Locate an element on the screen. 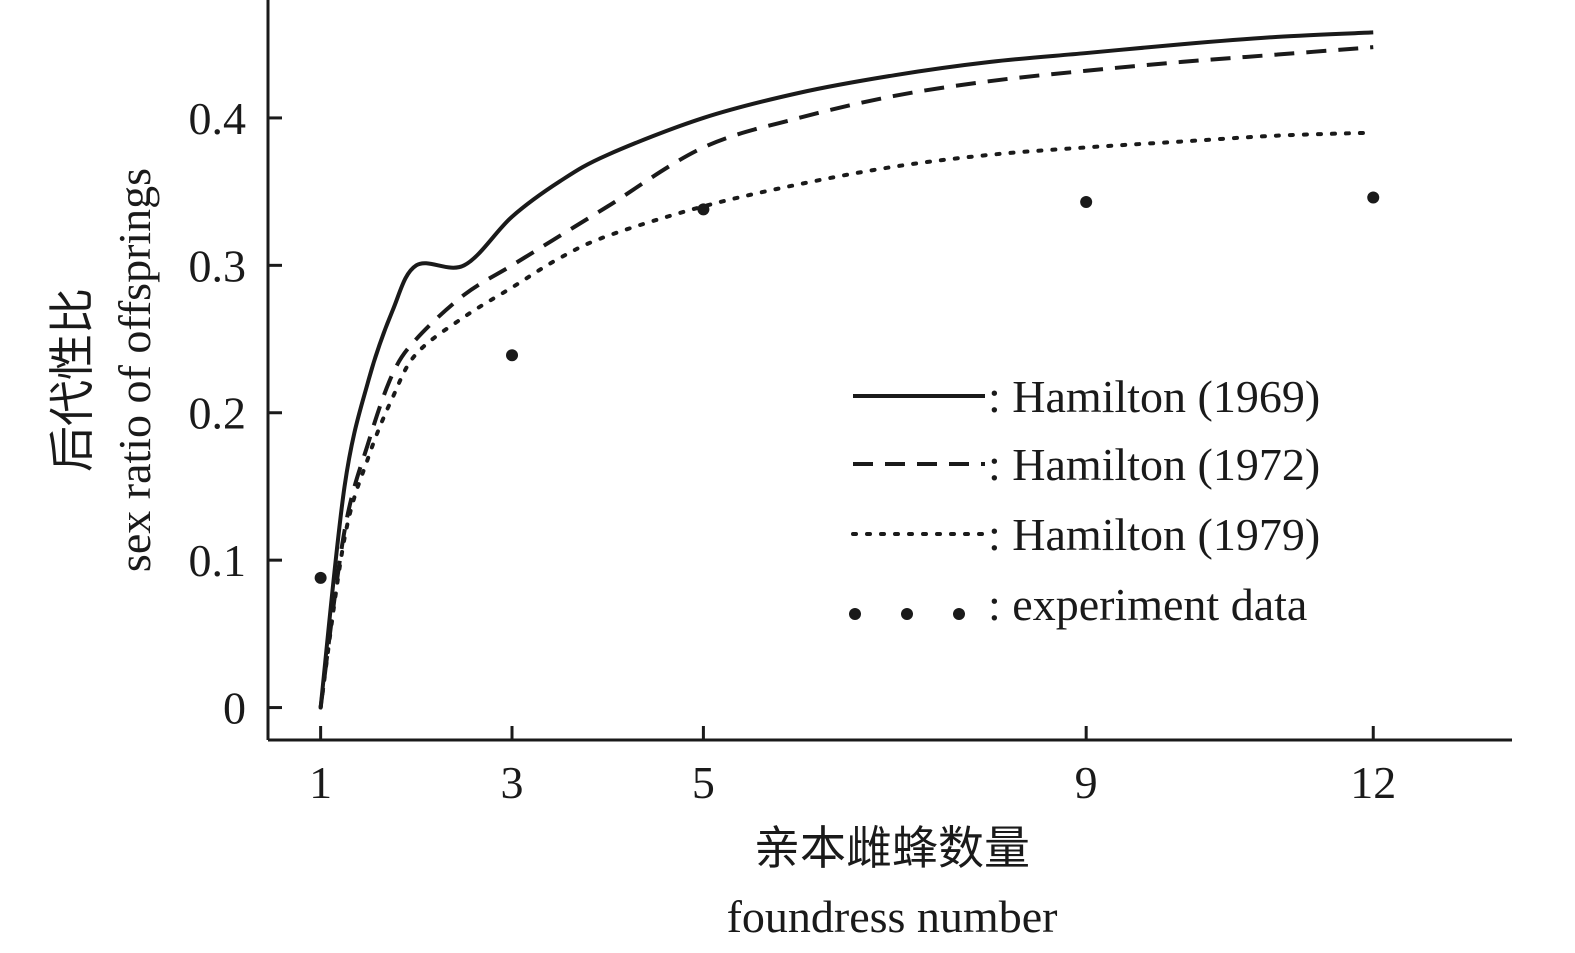 The image size is (1575, 953). y-axis-title-en: sex ratio of offsprings is located at coordinates (134, 370).